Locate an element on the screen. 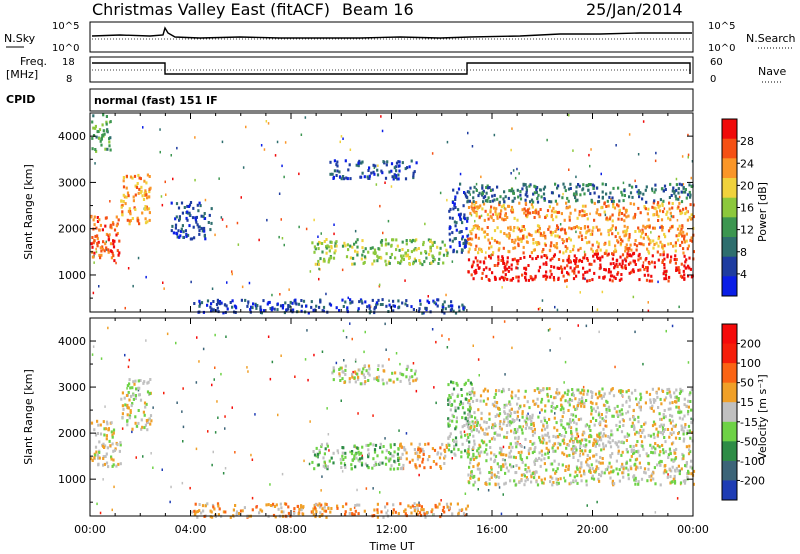 This screenshot has height=554, width=800. power-colorbar-segment is located at coordinates (729, 129).